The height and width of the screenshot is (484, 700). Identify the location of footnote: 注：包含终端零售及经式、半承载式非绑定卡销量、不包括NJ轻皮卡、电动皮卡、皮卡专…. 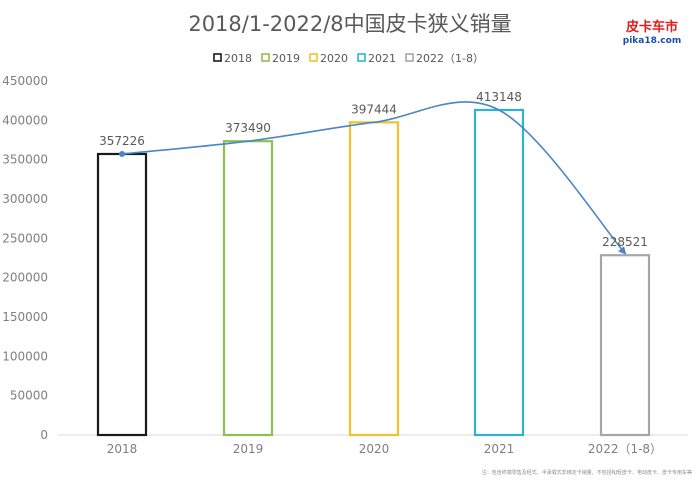
(587, 472).